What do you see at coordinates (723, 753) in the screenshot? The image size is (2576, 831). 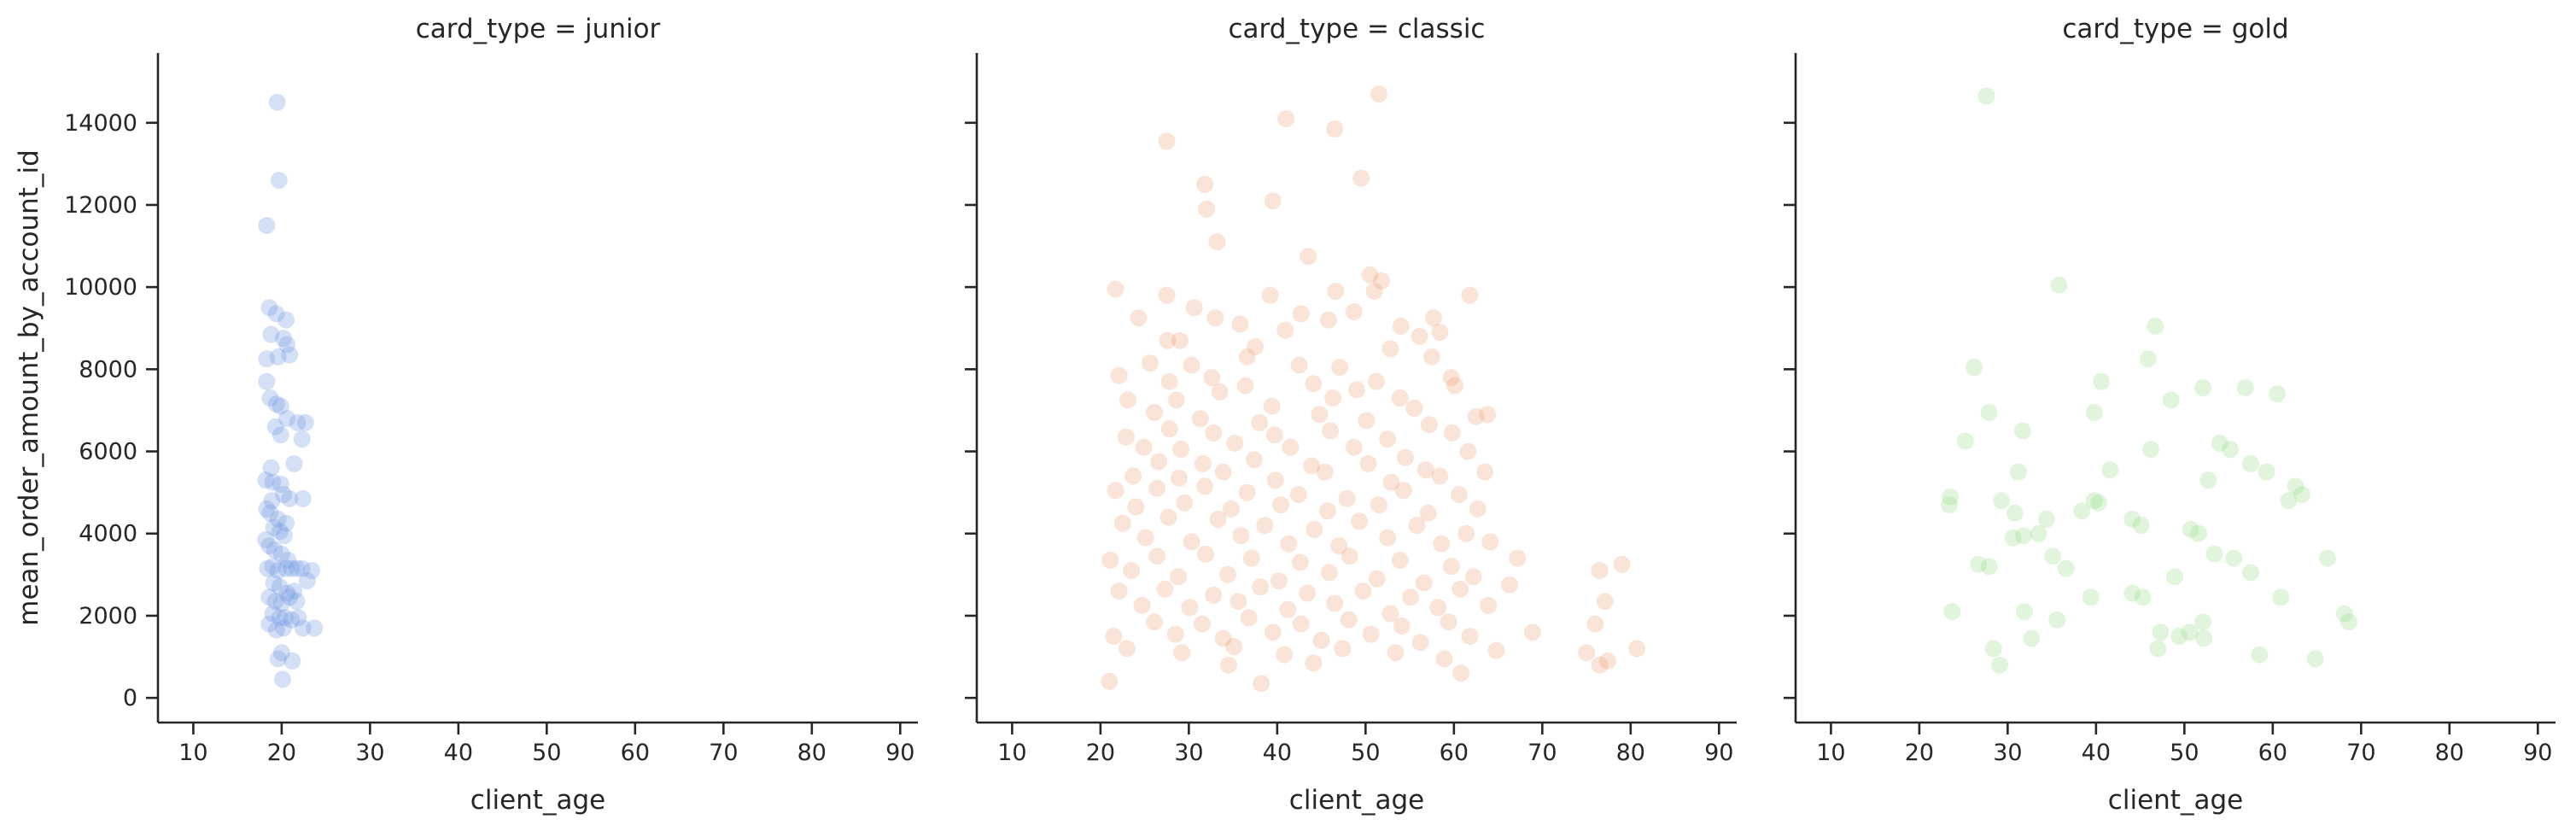 I see `x-tick-label: 70` at bounding box center [723, 753].